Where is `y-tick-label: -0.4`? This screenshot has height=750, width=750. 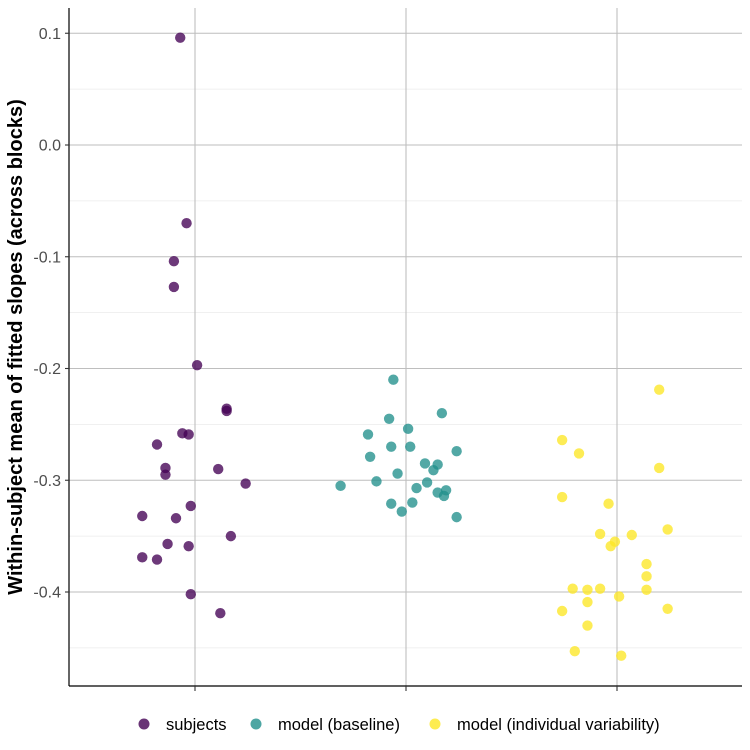 y-tick-label: -0.4 is located at coordinates (47, 593).